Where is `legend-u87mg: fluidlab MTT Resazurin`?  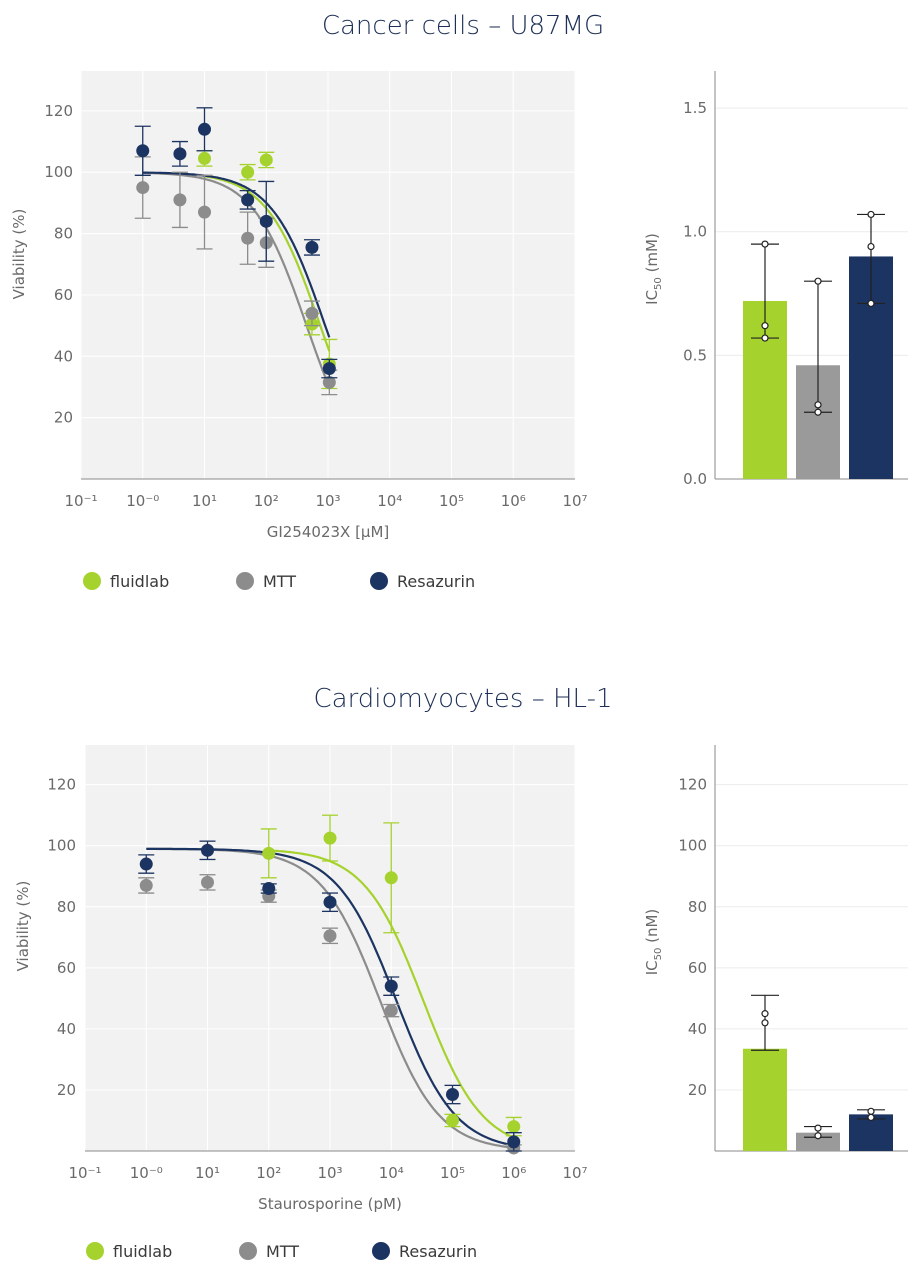 legend-u87mg: fluidlab MTT Resazurin is located at coordinates (279, 581).